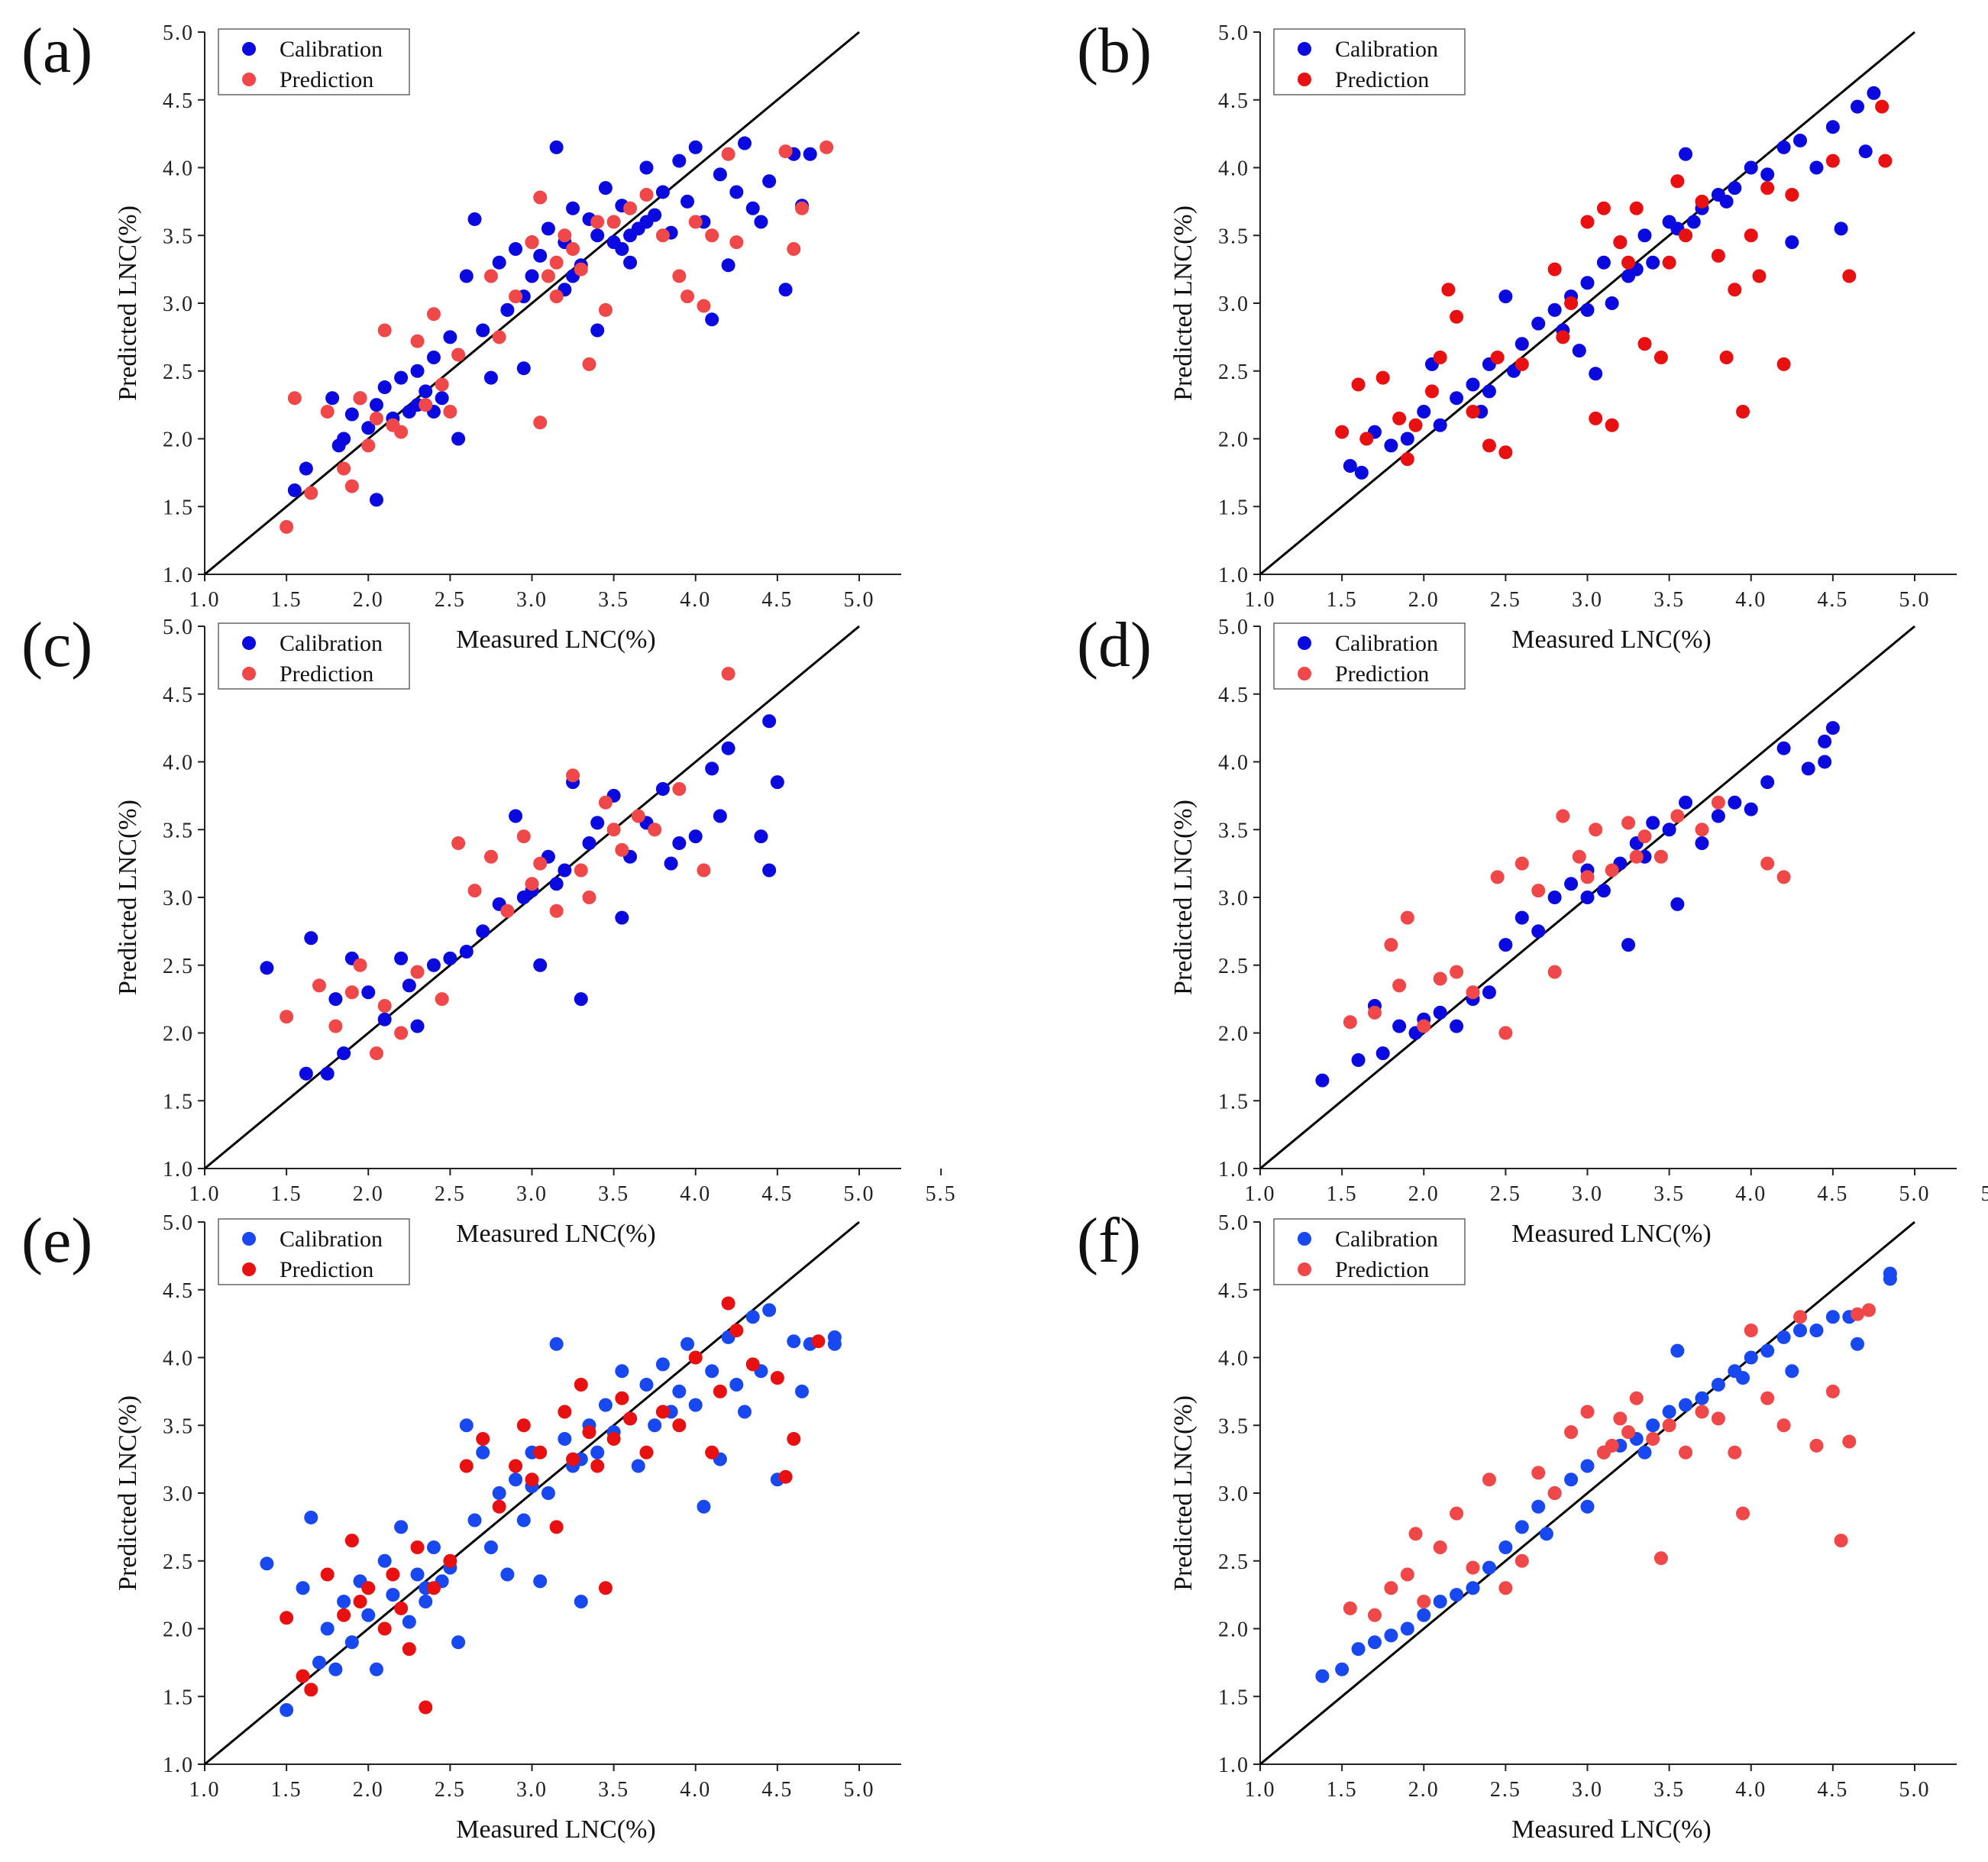 The image size is (1988, 1862). Describe the element at coordinates (56, 644) in the screenshot. I see `panel-label: (c)` at that location.